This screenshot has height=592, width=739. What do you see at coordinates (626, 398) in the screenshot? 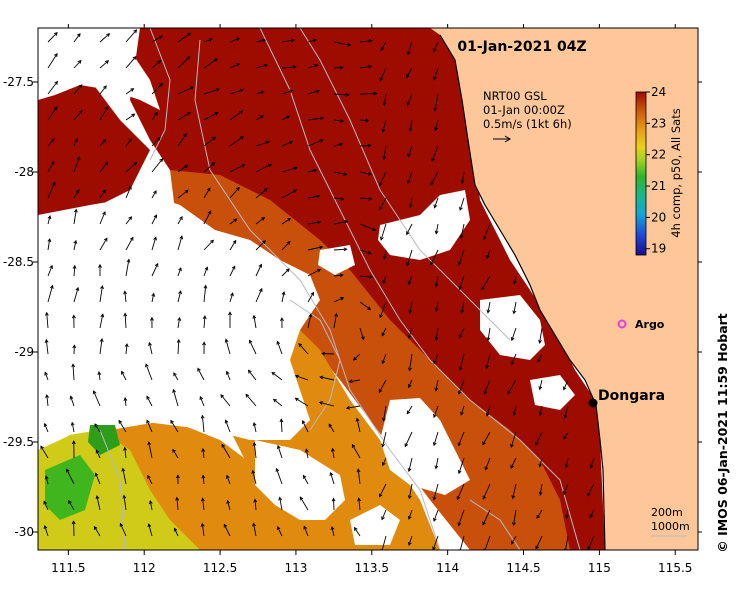
I see `place-dongara: Dongara` at bounding box center [626, 398].